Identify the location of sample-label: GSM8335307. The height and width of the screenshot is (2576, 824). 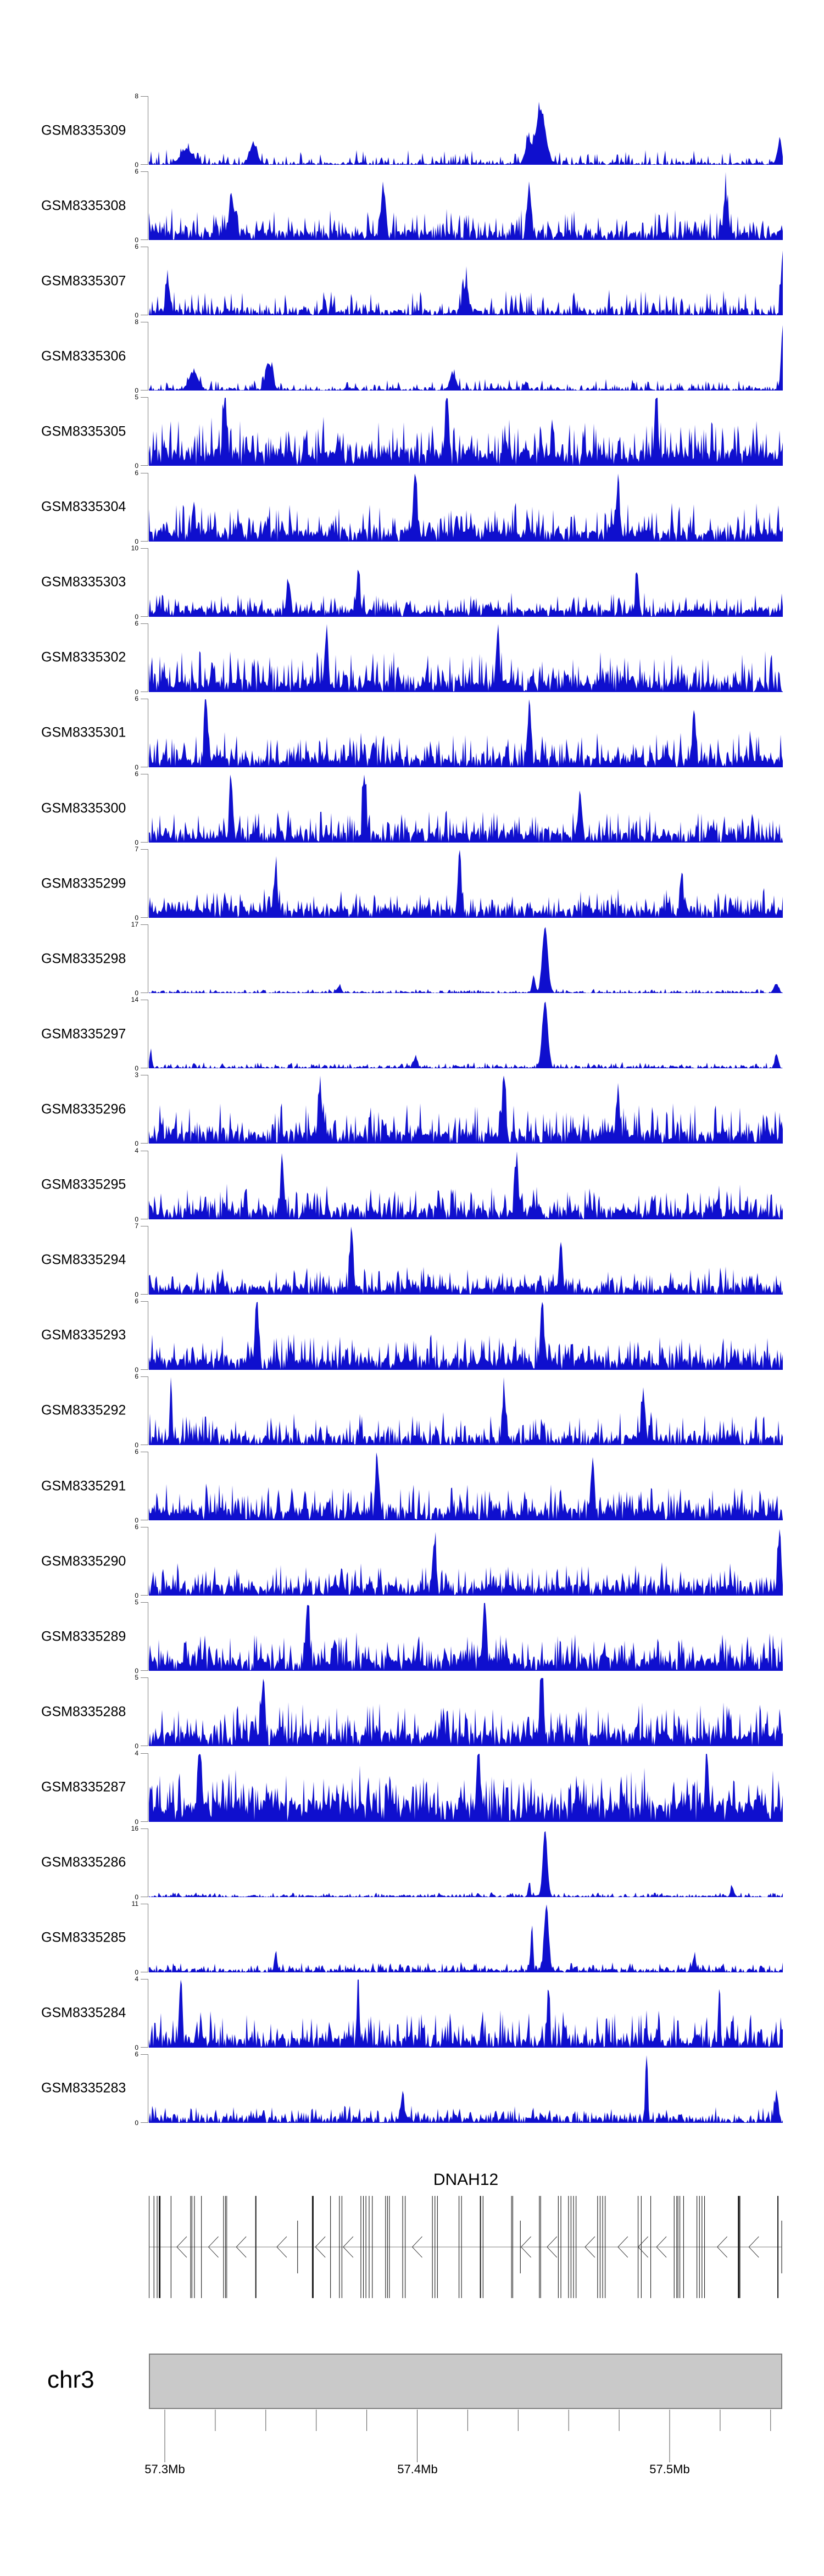
(83, 281).